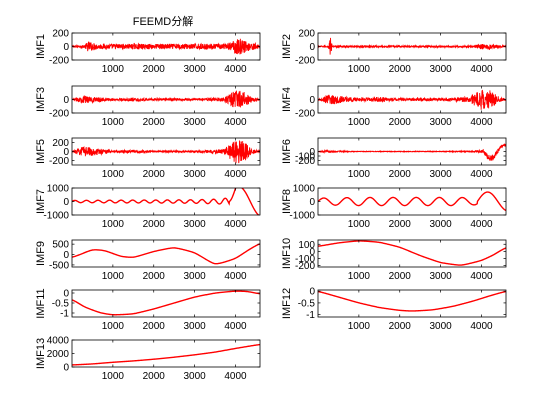 This screenshot has width=560, height=420. What do you see at coordinates (41, 353) in the screenshot?
I see `y-axis-label: IMF13` at bounding box center [41, 353].